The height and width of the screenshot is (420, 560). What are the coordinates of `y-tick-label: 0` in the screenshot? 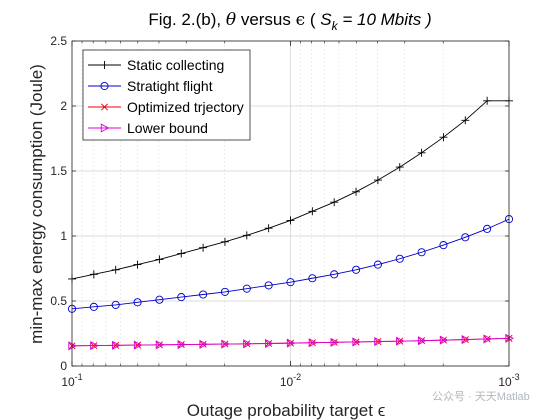 It's located at (63, 366).